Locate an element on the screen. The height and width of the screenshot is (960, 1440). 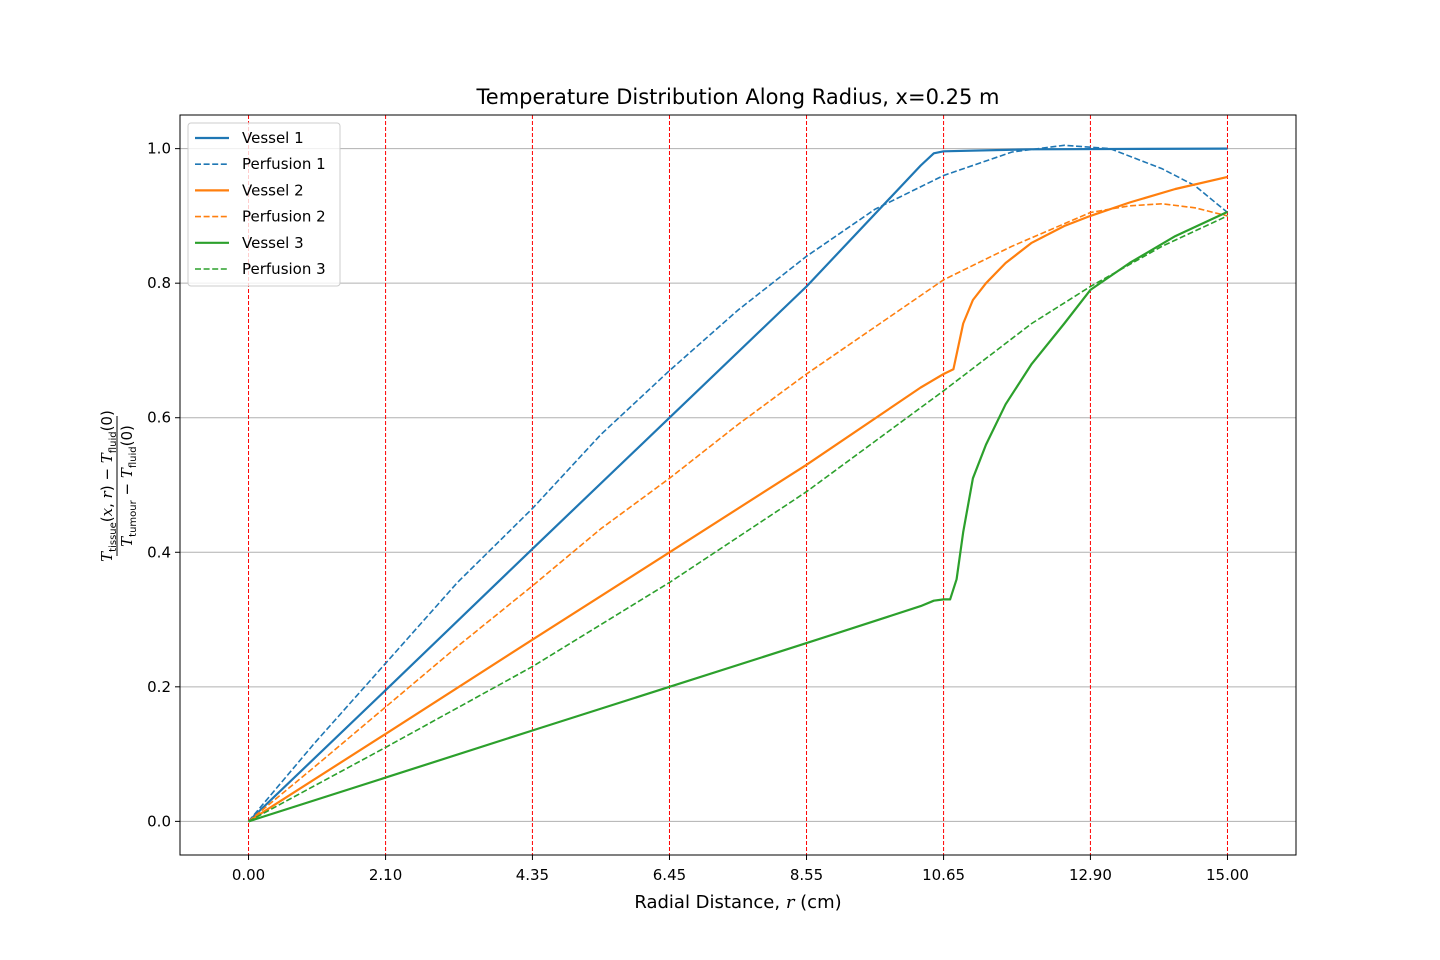
y-tick-label: 0.8 is located at coordinates (159, 283).